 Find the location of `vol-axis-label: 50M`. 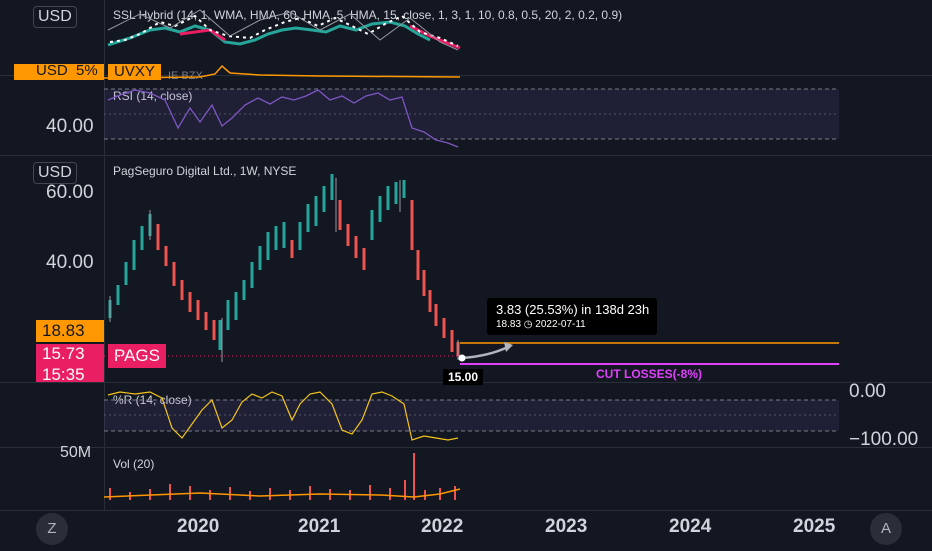

vol-axis-label: 50M is located at coordinates (76, 452).